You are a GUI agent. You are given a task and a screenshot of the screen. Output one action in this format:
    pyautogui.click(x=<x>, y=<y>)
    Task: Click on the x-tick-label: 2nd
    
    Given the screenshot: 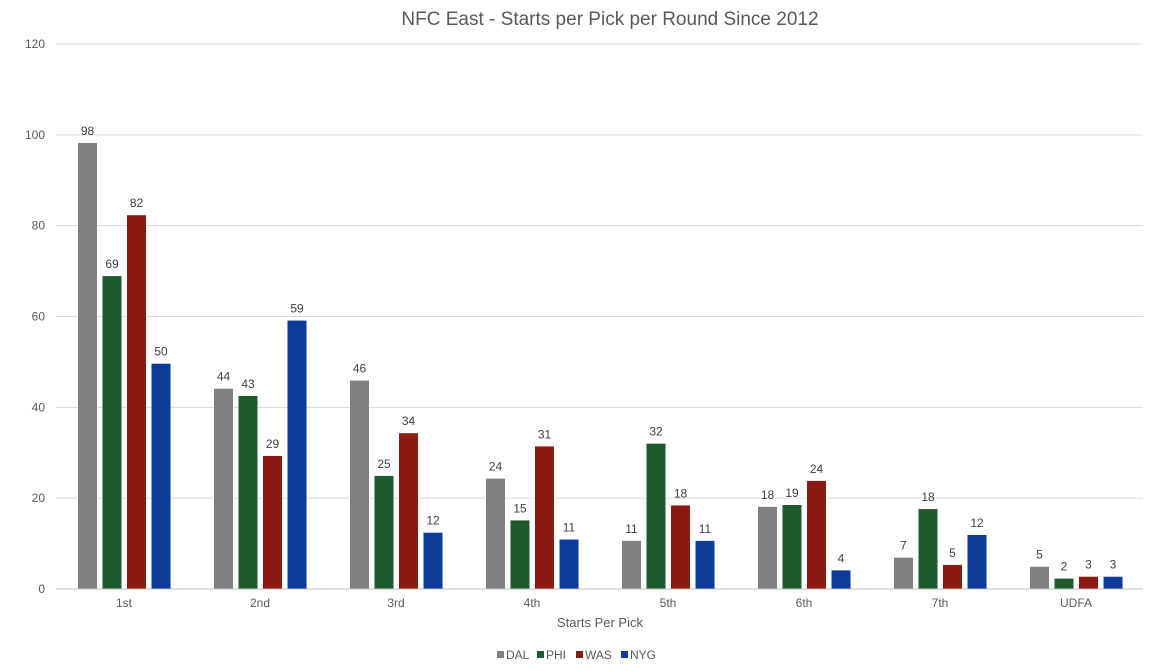 What is the action you would take?
    pyautogui.click(x=260, y=603)
    